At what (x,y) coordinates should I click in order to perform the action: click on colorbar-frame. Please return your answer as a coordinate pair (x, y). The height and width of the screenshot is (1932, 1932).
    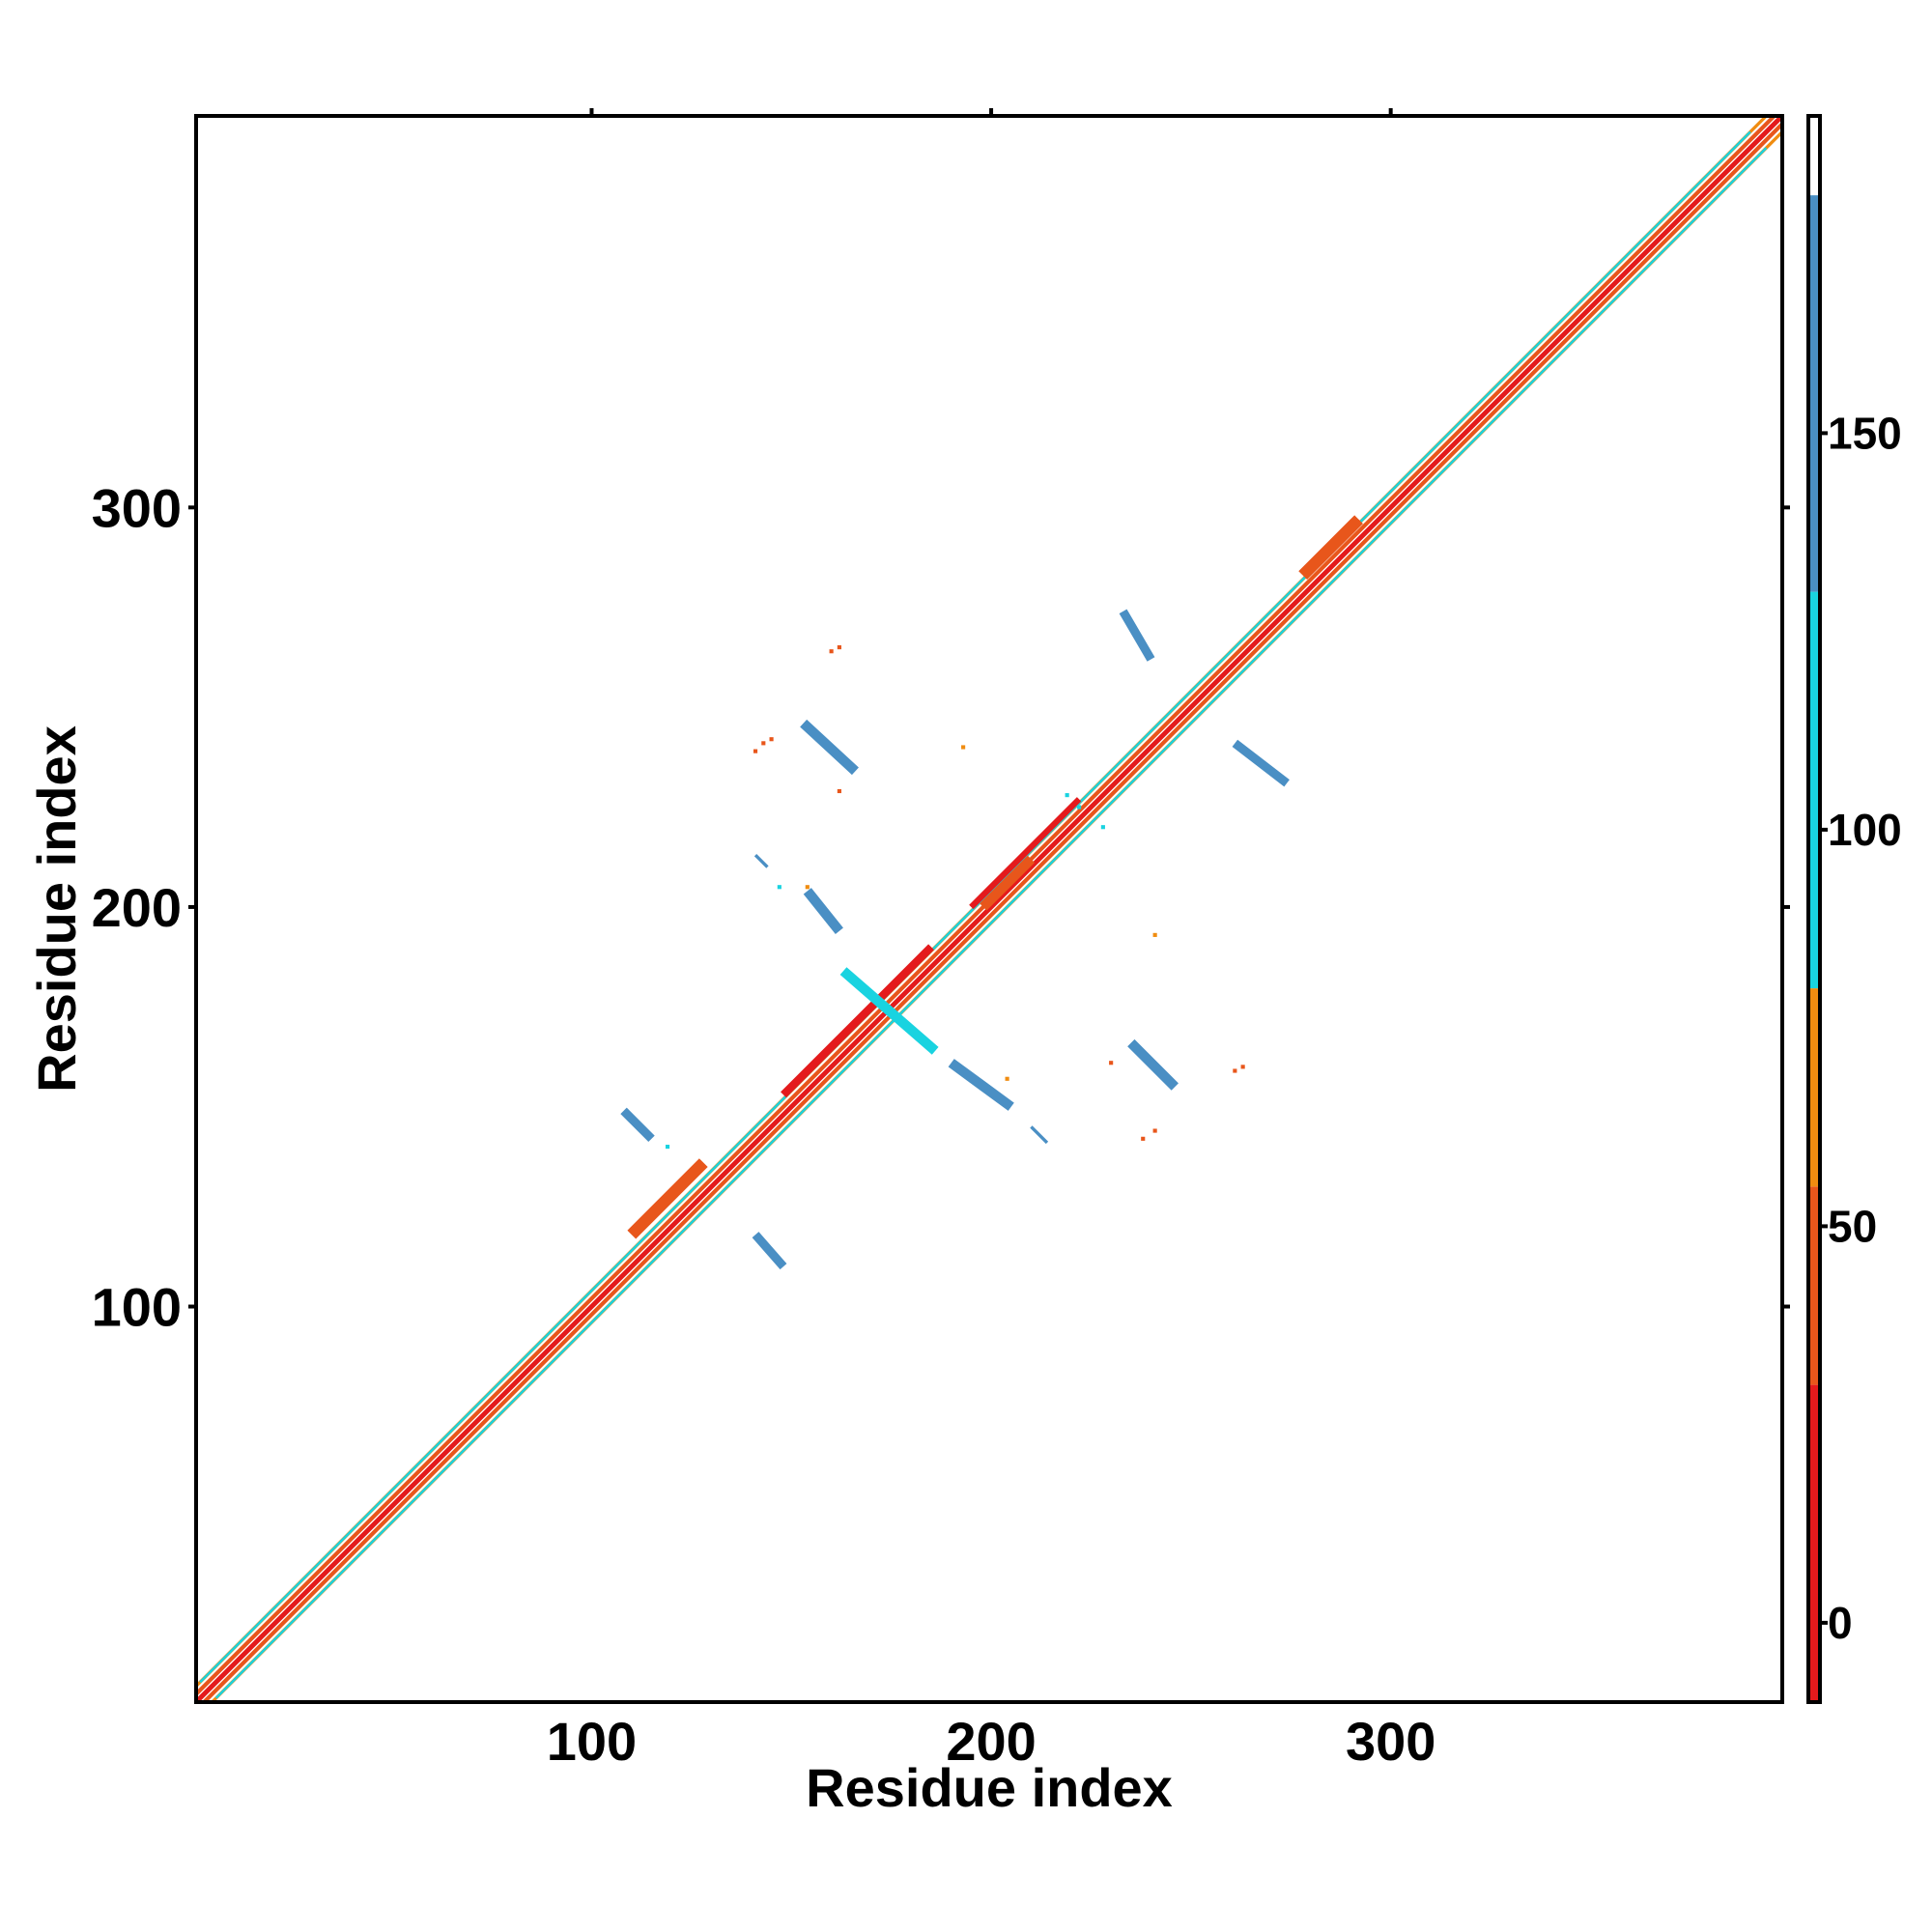
    Looking at the image, I should click on (1814, 909).